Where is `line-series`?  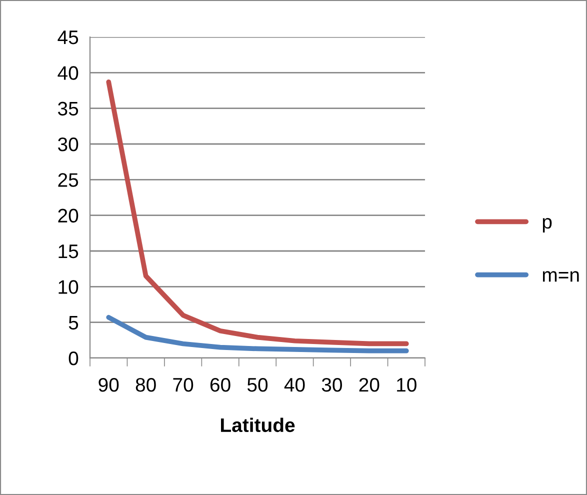 line-series is located at coordinates (257, 334).